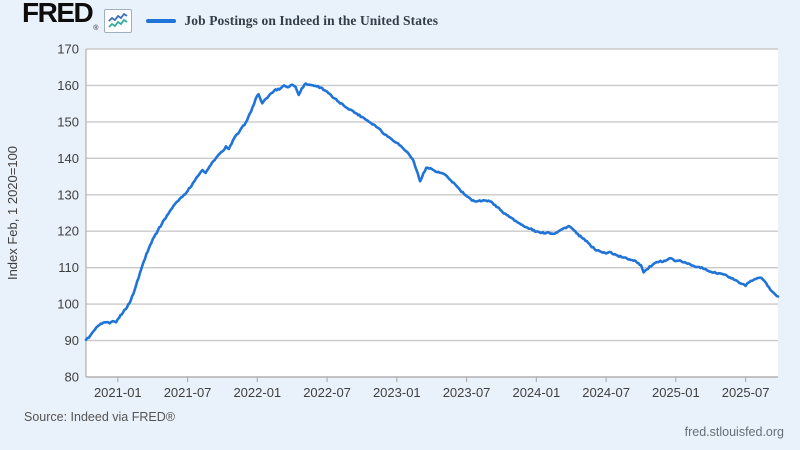 The image size is (800, 450). Describe the element at coordinates (118, 392) in the screenshot. I see `x-tick-label: 2021-01` at that location.